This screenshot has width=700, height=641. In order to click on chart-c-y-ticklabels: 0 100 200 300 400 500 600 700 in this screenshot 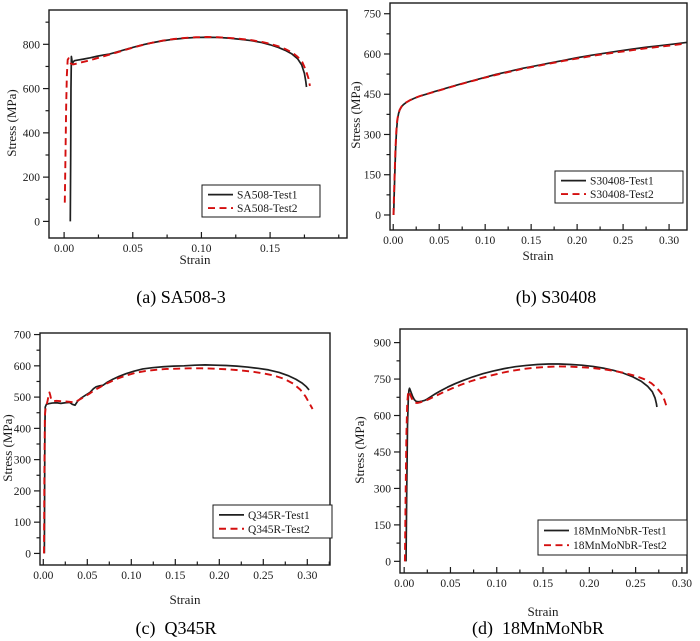, I will do `click(23, 445)`.